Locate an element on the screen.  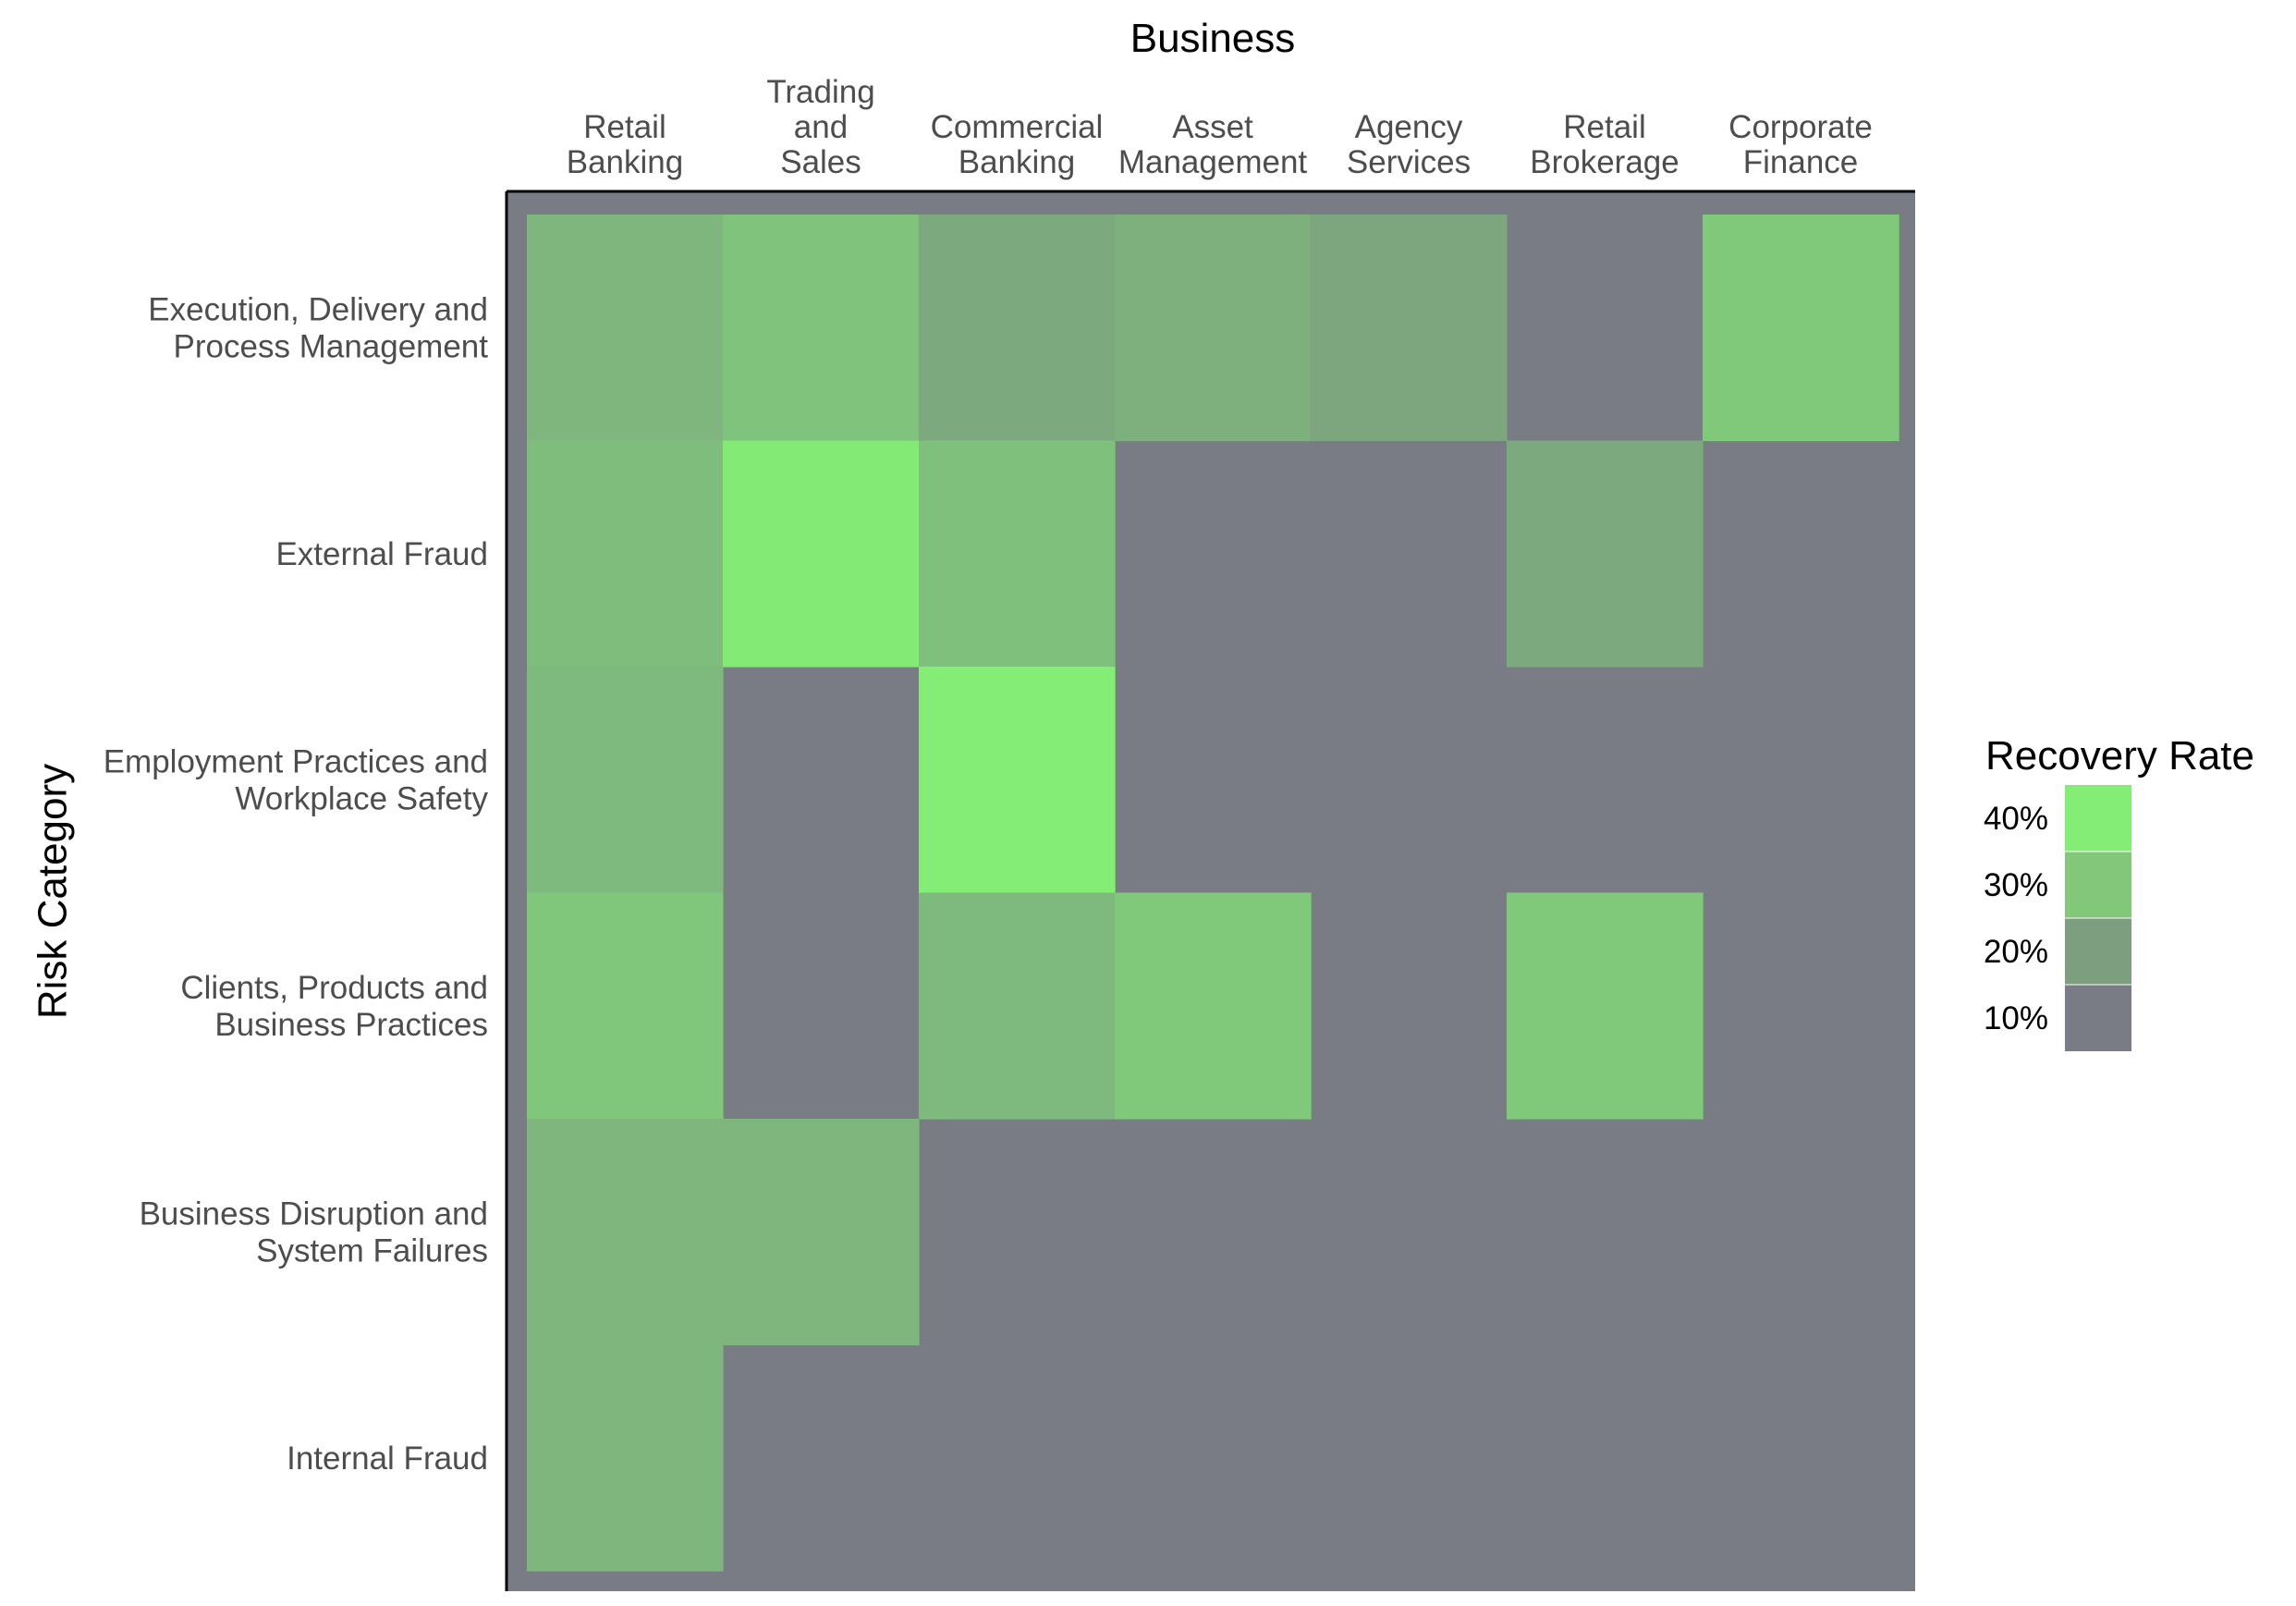
y-tick-label-line: System Failures is located at coordinates (372, 1251).